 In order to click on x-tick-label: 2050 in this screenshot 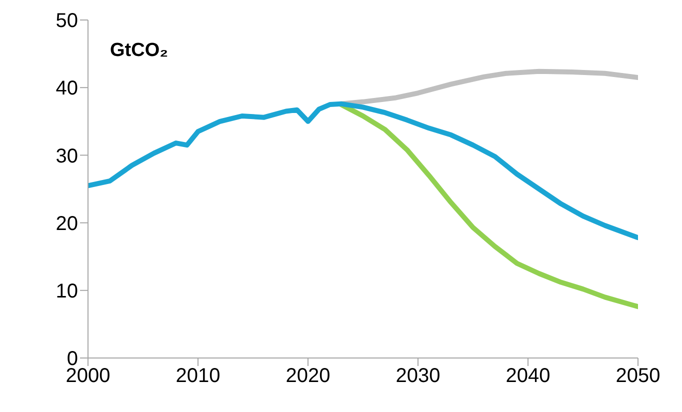, I will do `click(638, 376)`.